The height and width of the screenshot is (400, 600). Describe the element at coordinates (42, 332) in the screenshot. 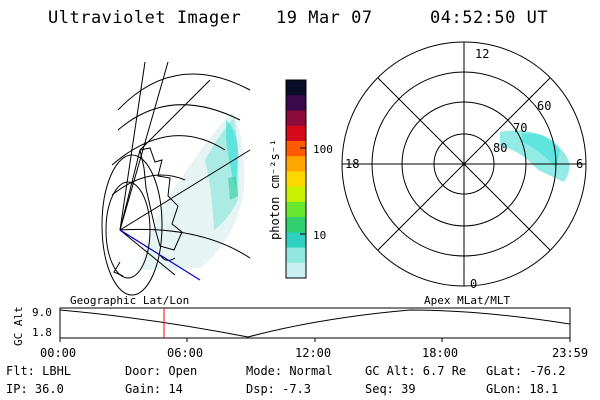

I see `timeline-ytick-bottom: 1.8` at that location.